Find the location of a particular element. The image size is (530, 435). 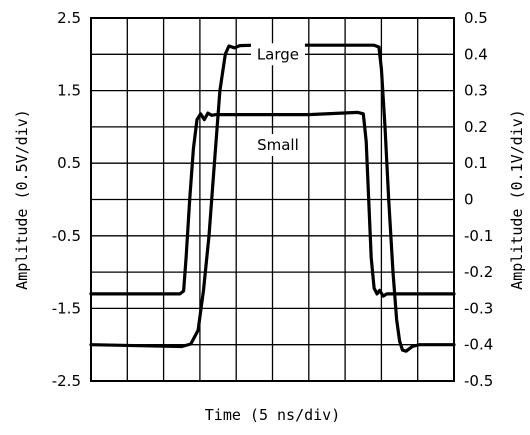

y-tick-label-right: 0.3 is located at coordinates (476, 91).